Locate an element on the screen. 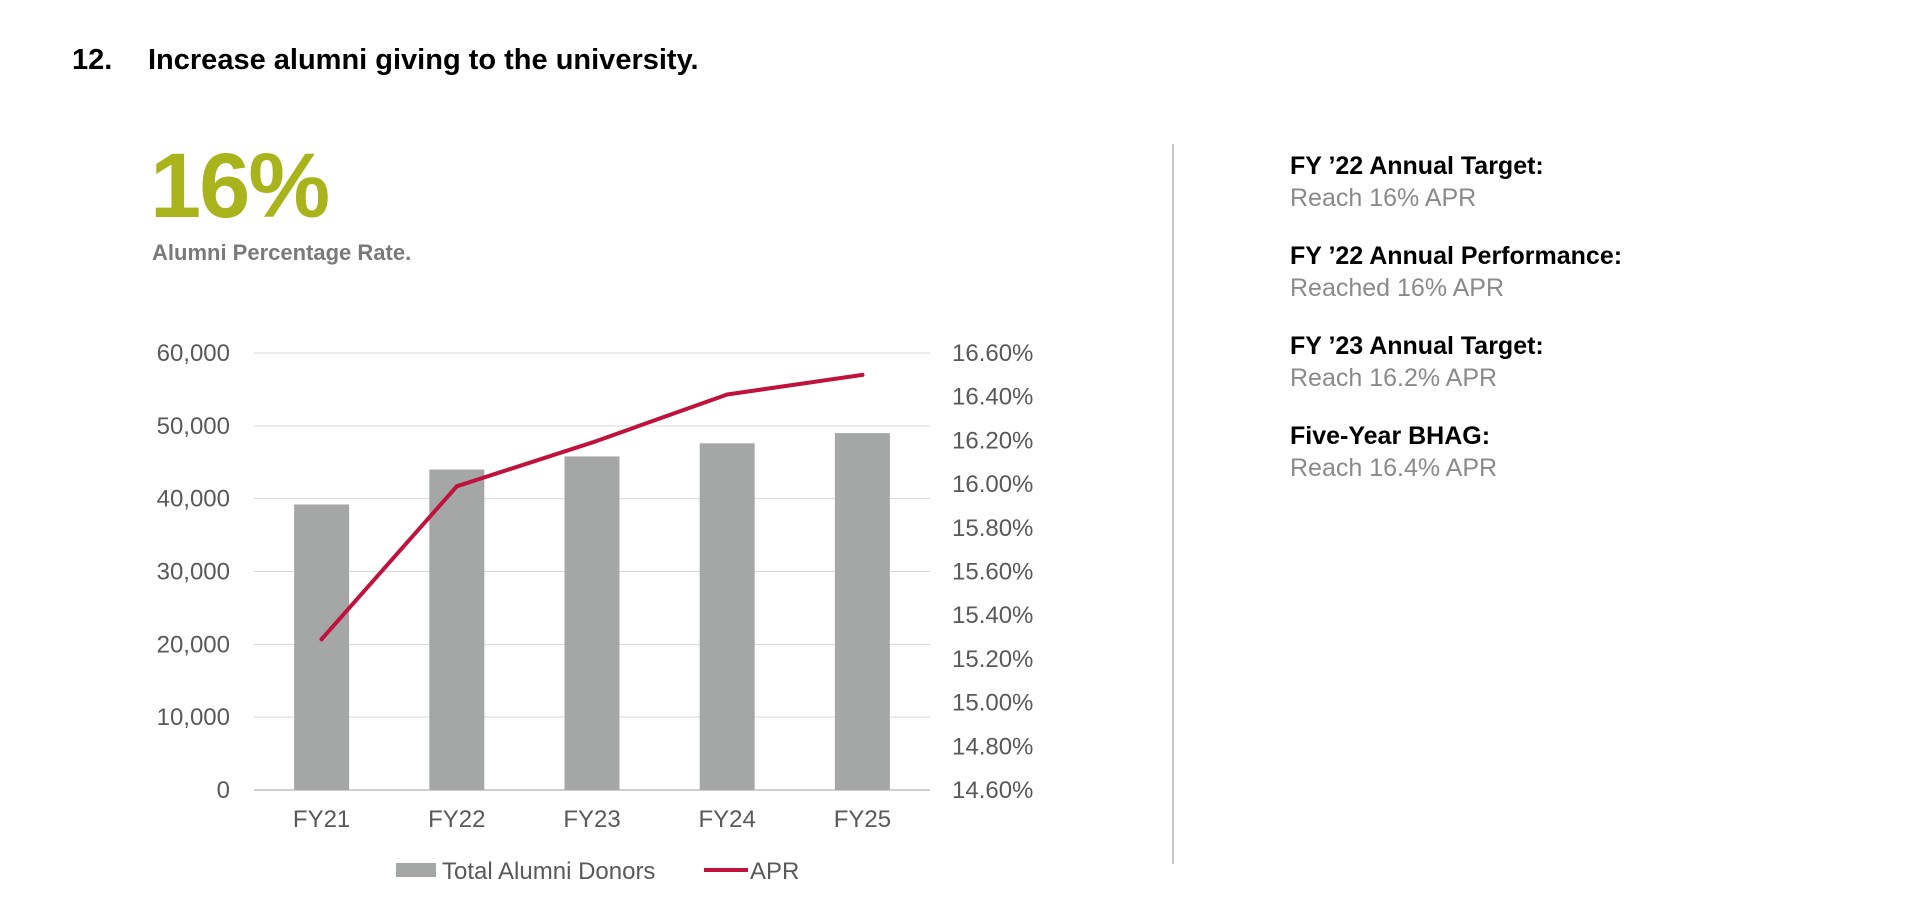 The image size is (1920, 914). x-tick-label: FY23 is located at coordinates (591, 819).